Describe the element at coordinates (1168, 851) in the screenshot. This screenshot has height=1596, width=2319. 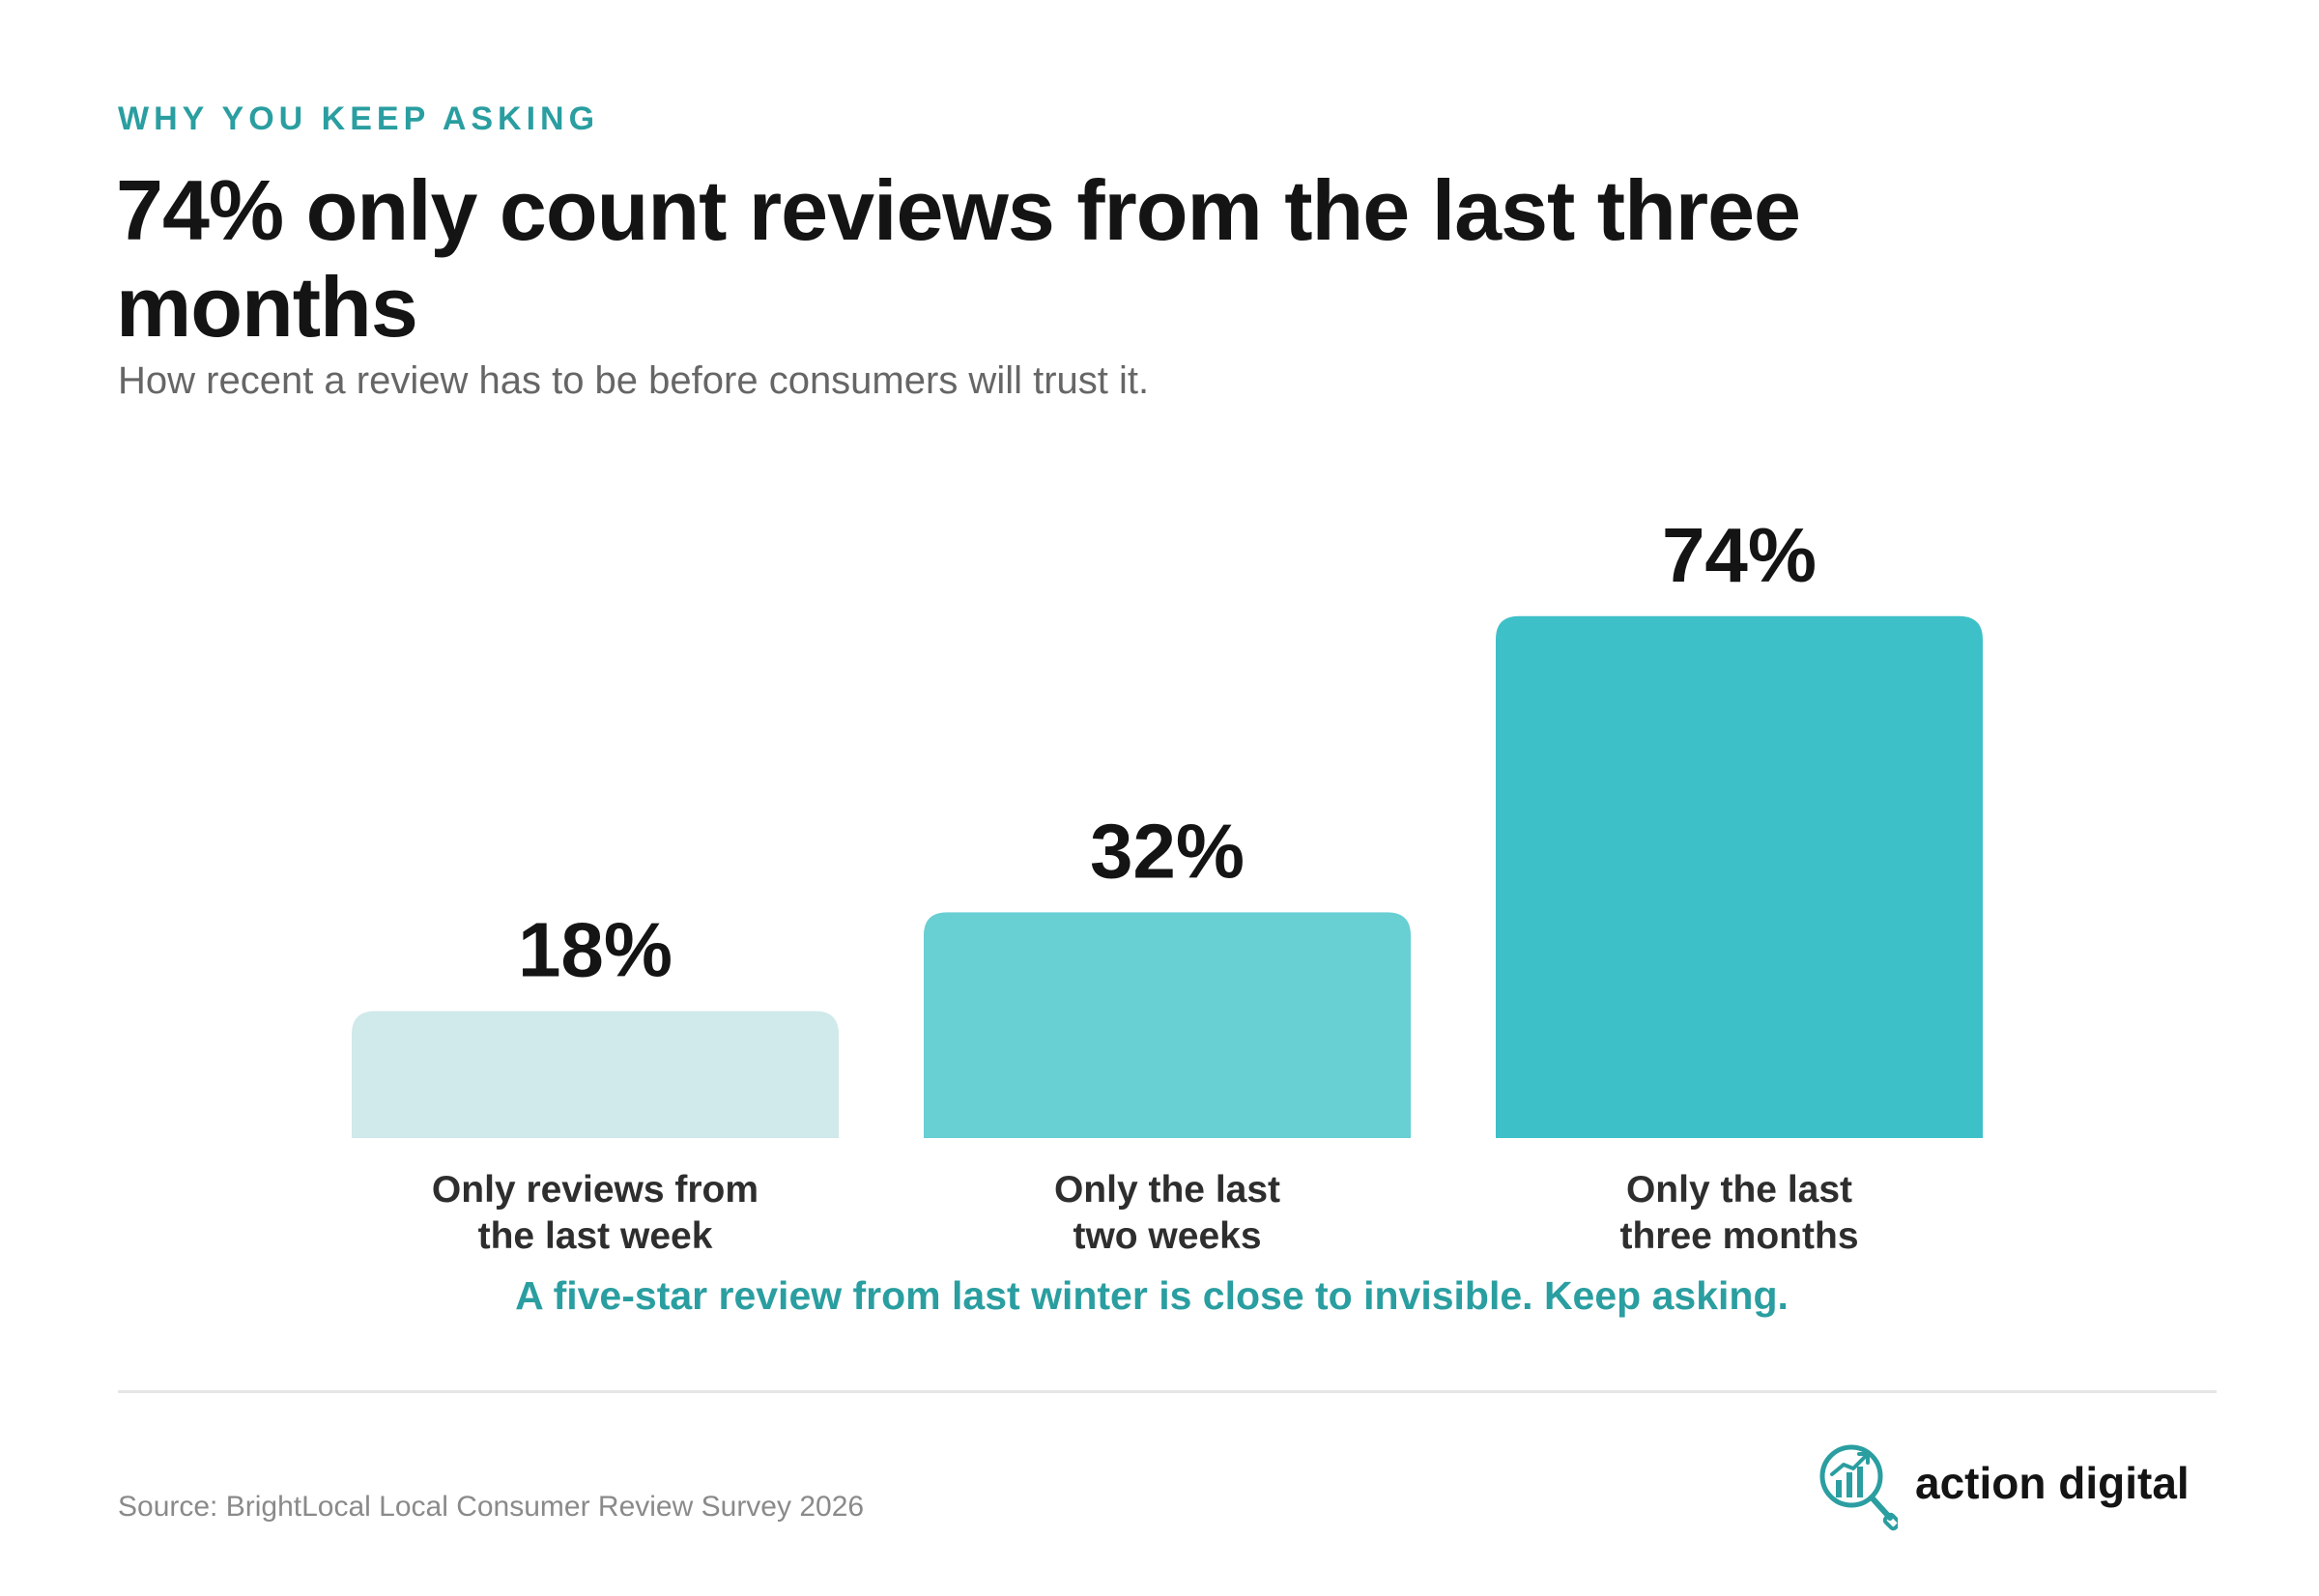
I see `bar-value-label-2: 32%` at that location.